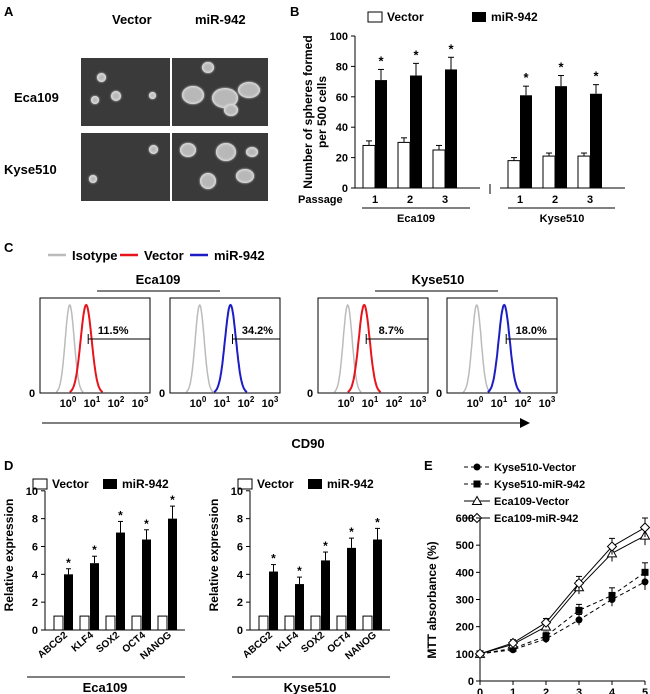 The width and height of the screenshot is (650, 694). What do you see at coordinates (535, 468) in the screenshot?
I see `legend-label: Kyse510-Vector` at bounding box center [535, 468].